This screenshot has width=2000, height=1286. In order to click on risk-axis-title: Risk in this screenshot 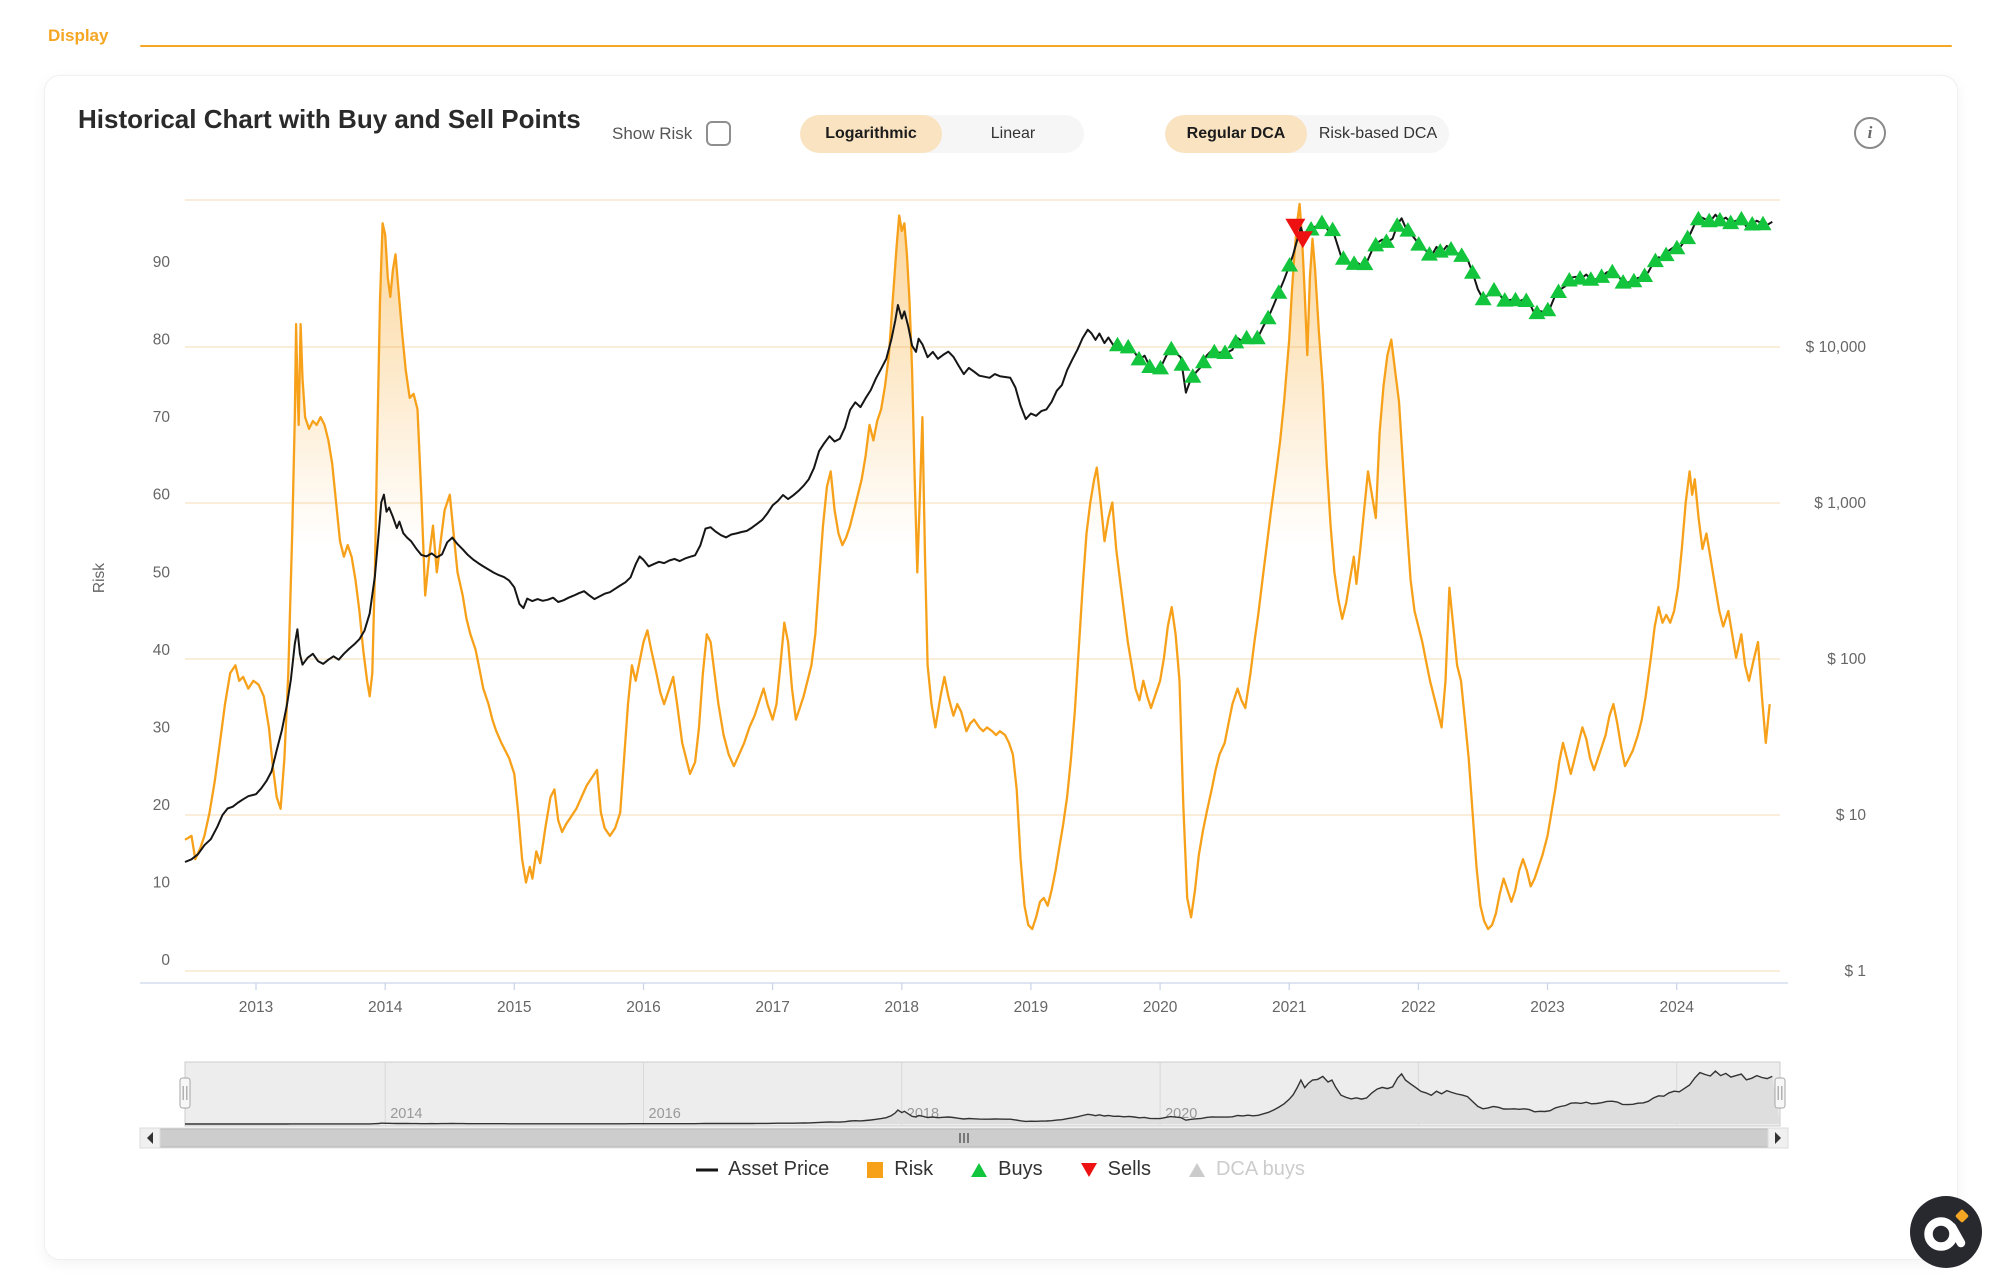, I will do `click(99, 578)`.